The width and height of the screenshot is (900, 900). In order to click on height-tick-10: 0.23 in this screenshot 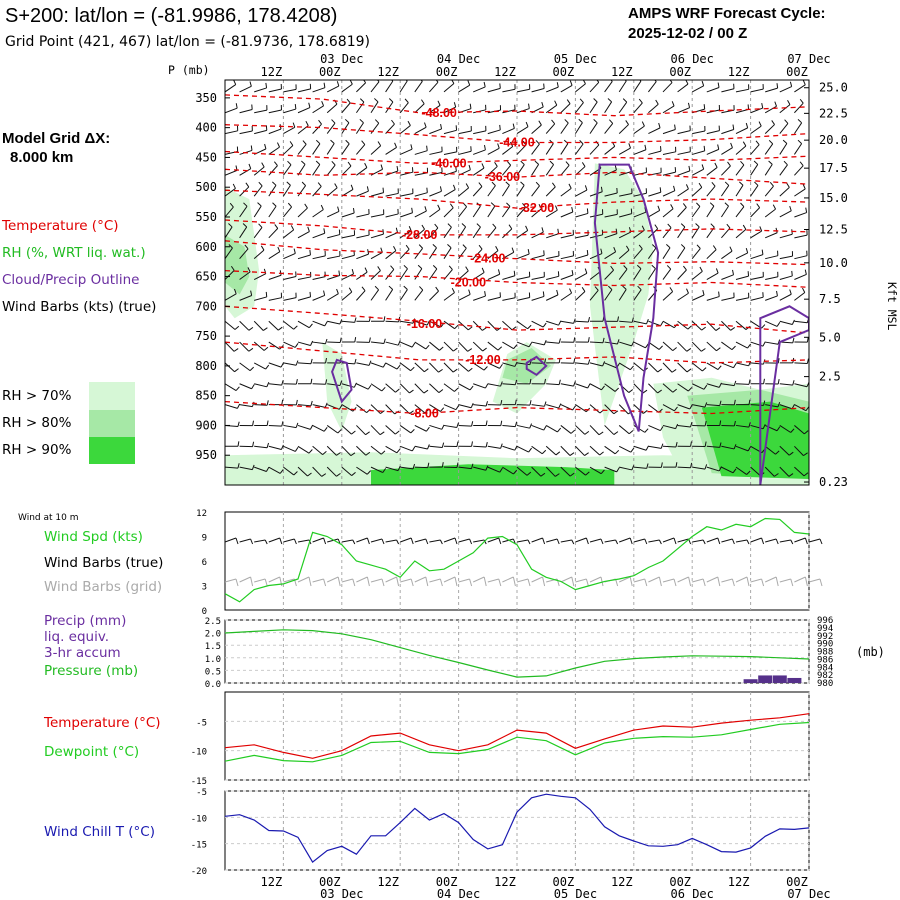, I will do `click(833, 482)`.